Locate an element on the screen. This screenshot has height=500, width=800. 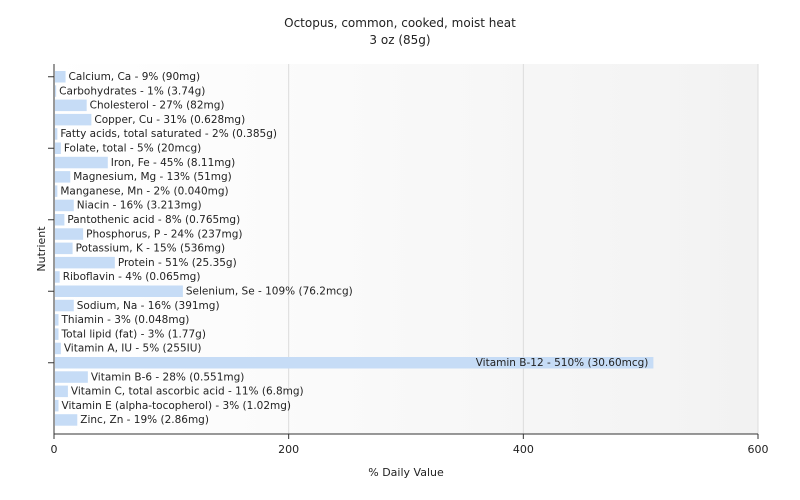
data-label: Copper, Cu - 31% (0.628mg) is located at coordinates (169, 120).